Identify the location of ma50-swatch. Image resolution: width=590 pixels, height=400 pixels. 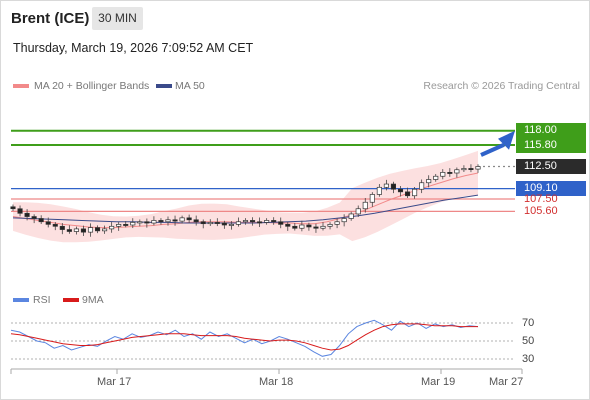
(164, 86).